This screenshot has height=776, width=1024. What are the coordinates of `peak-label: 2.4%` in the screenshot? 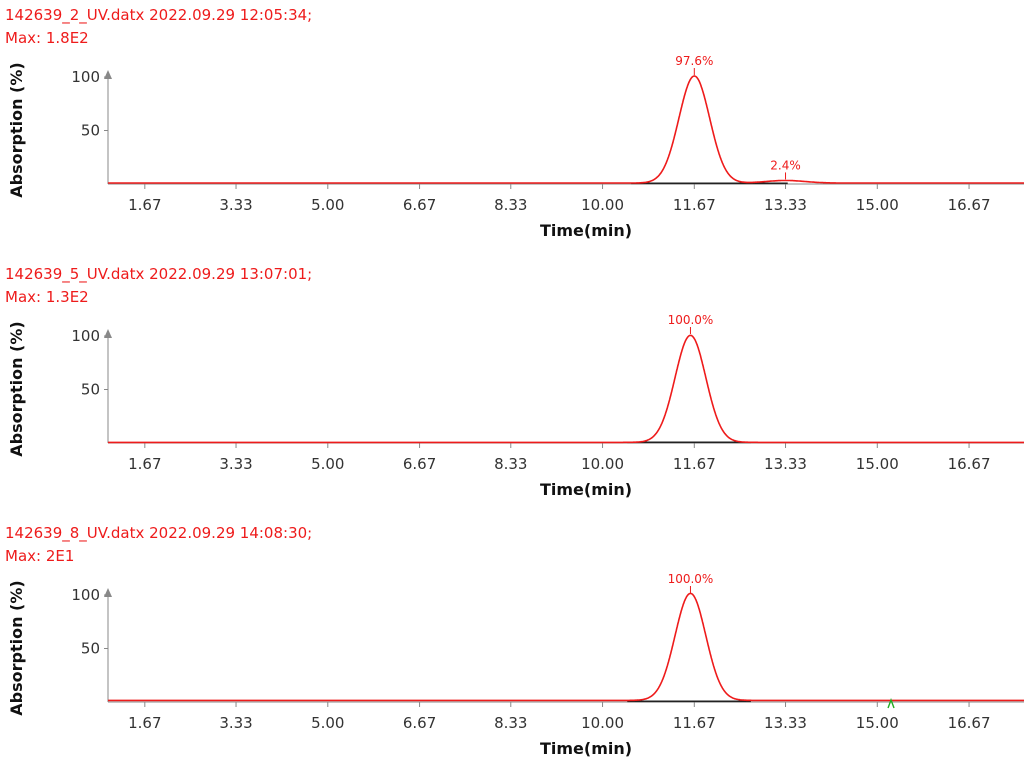 It's located at (785, 165).